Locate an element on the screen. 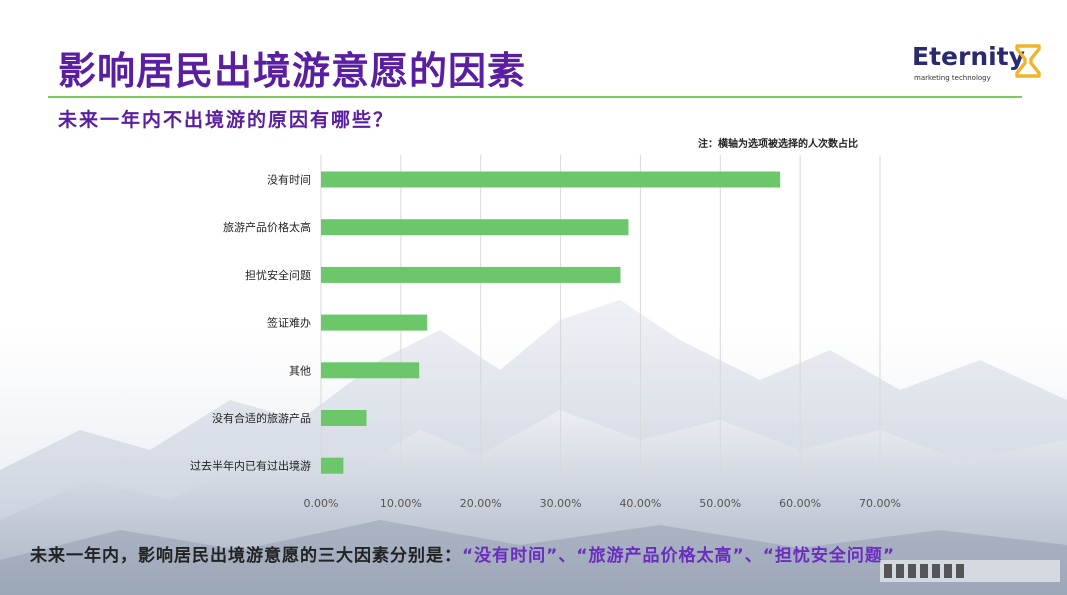  category-label: 没有时间 is located at coordinates (289, 180).